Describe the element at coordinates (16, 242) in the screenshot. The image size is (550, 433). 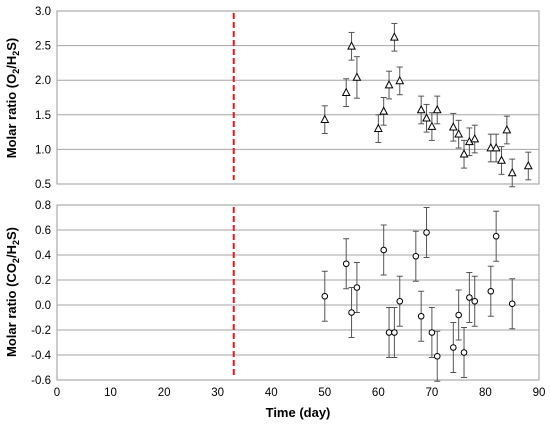
I see `bottom-ylabel-sub2: 2` at that location.